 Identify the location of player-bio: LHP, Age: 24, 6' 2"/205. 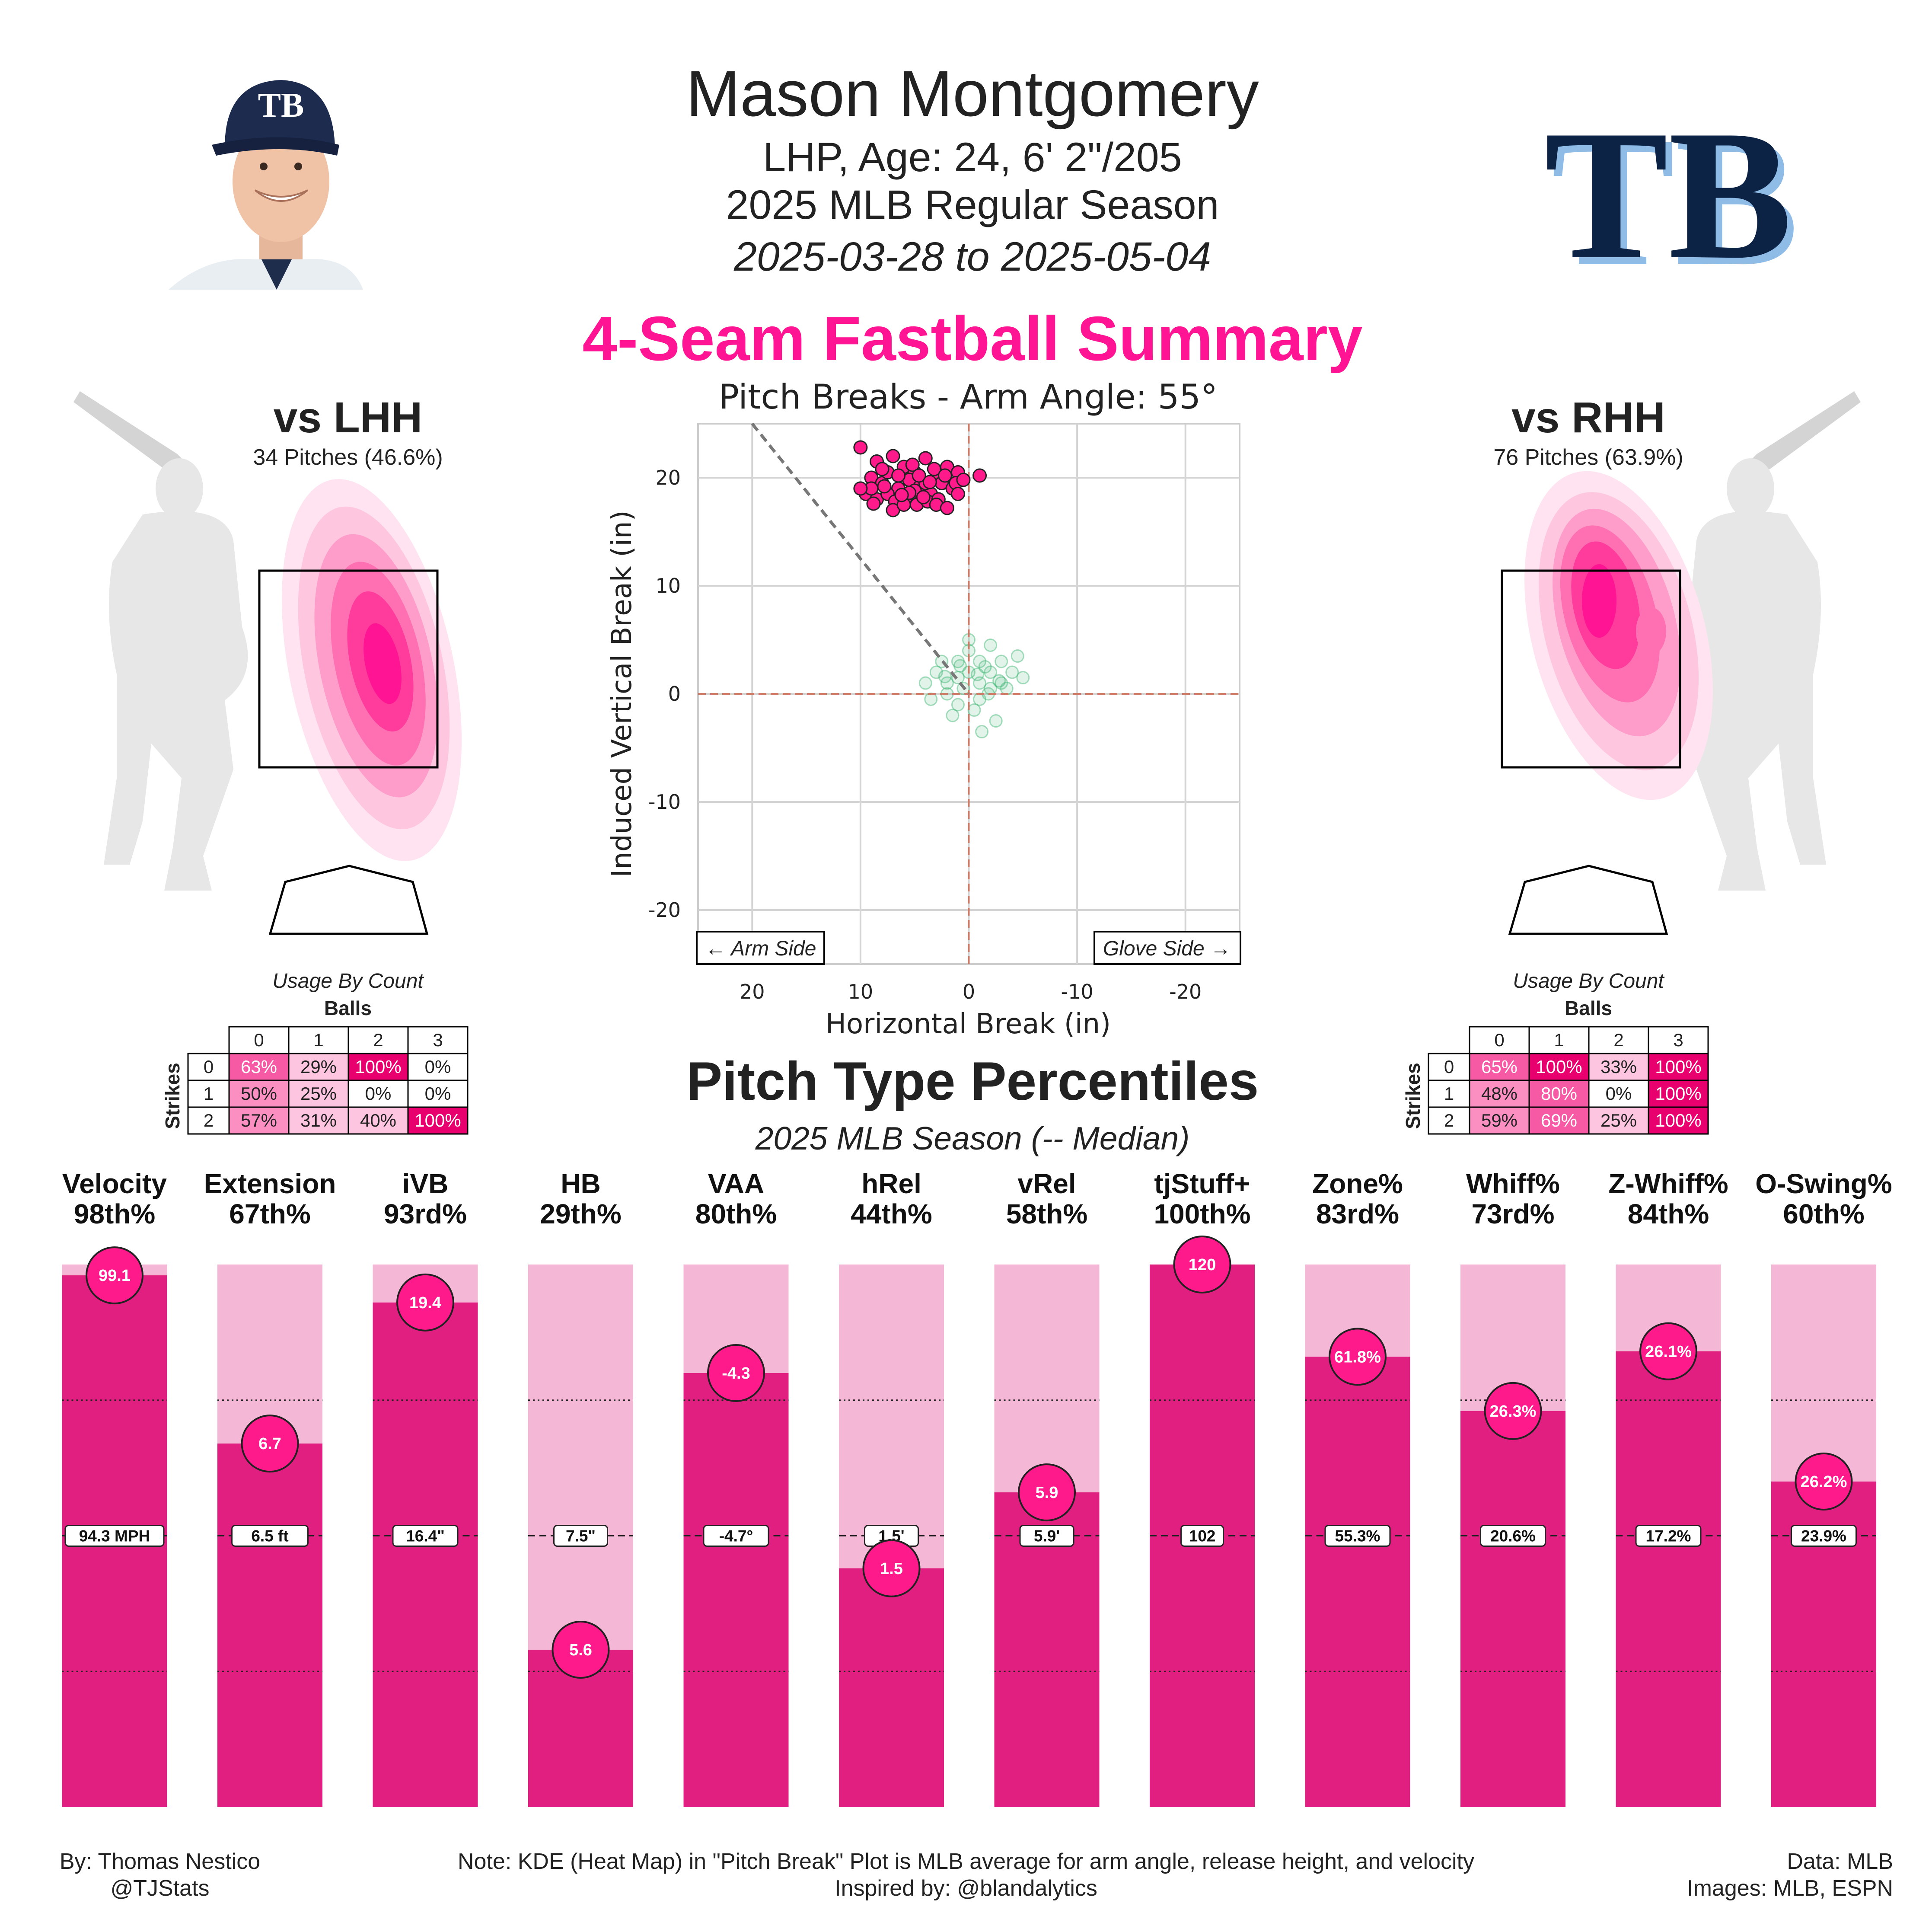
(972, 157).